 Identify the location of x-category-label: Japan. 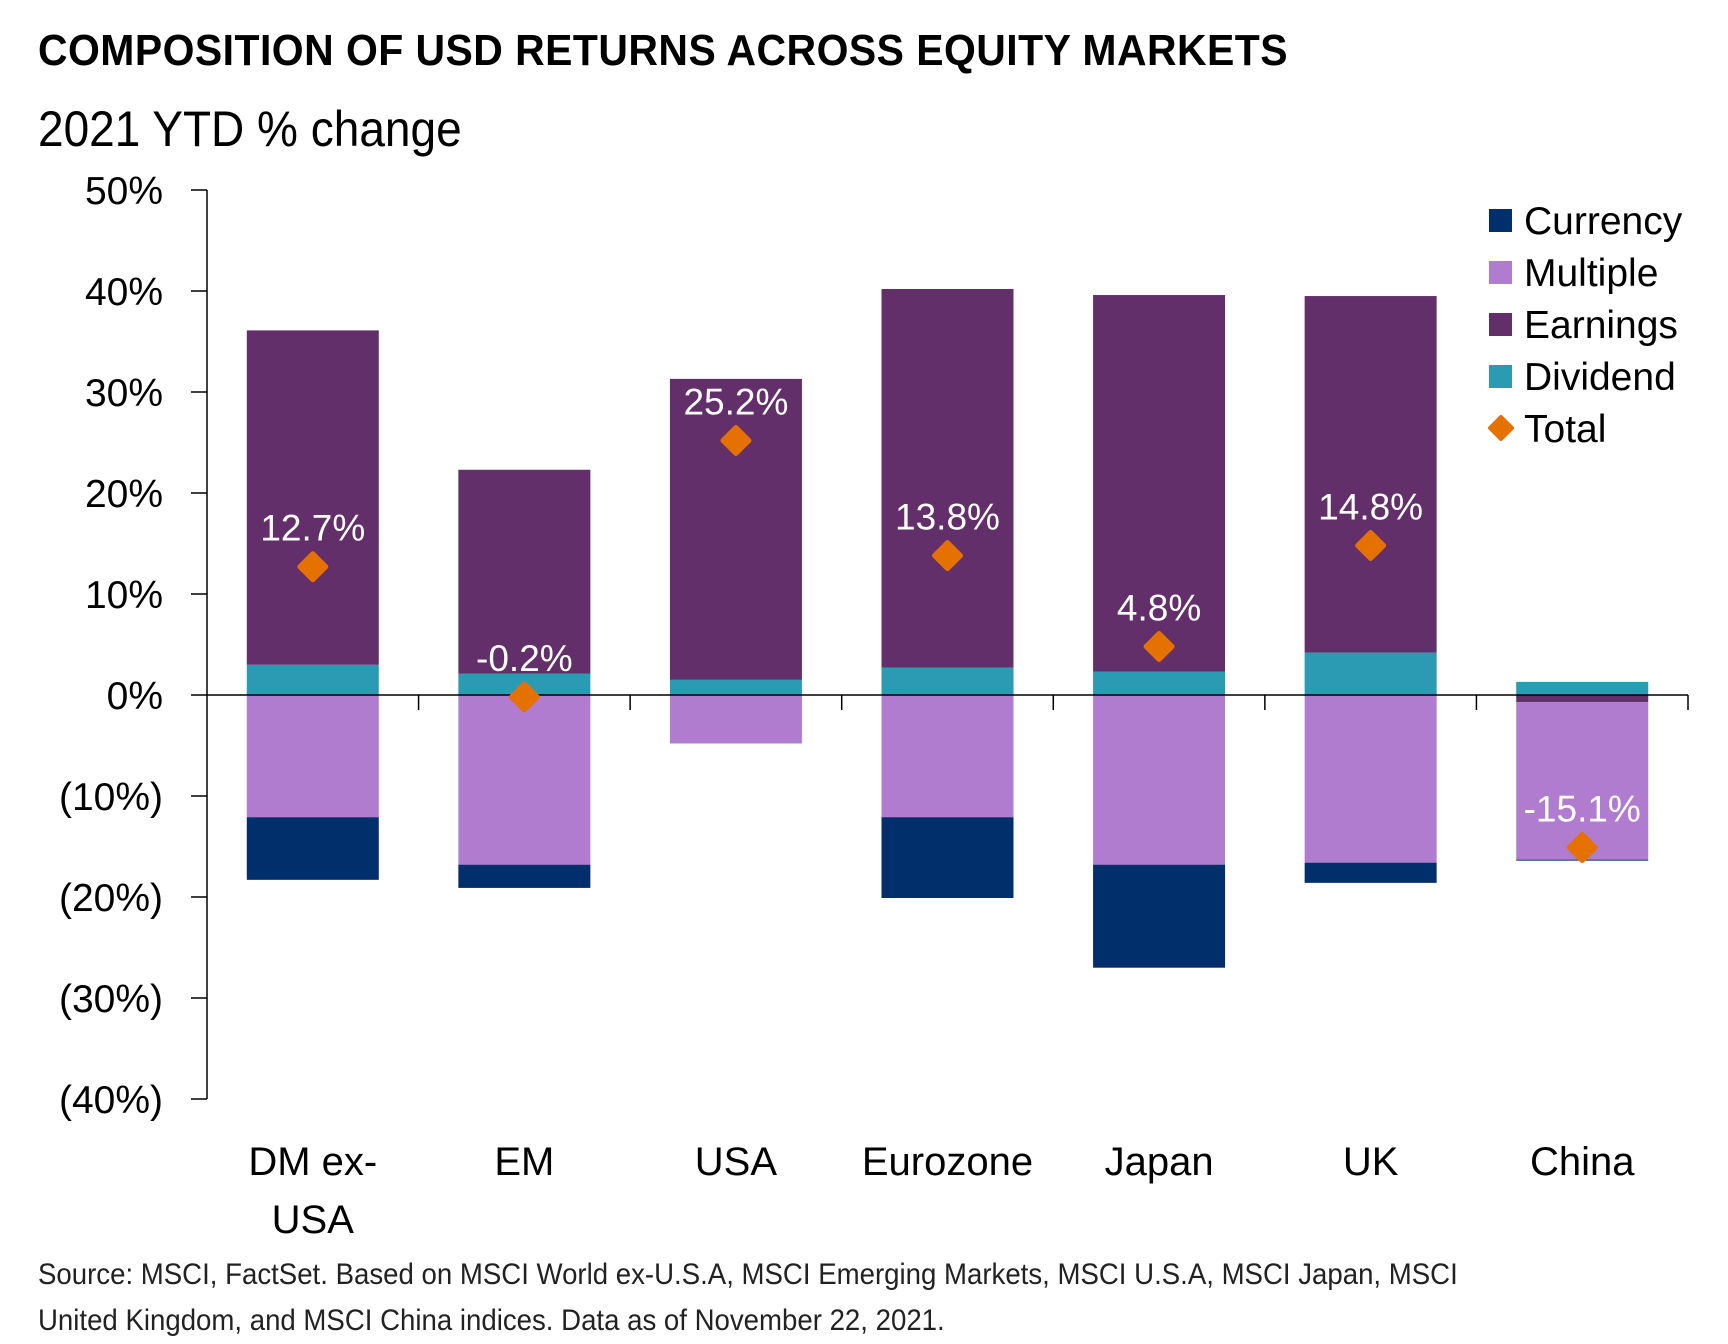
(1159, 1162).